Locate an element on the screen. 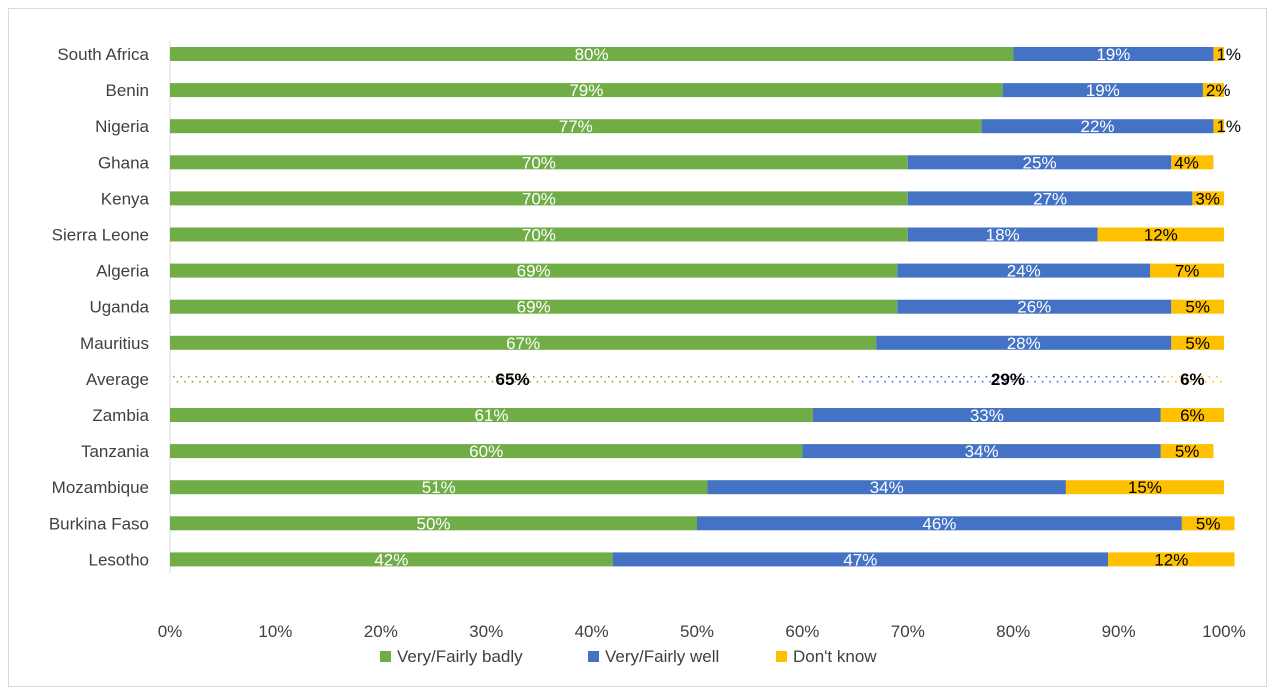 The height and width of the screenshot is (695, 1275). data-label: 24% is located at coordinates (1024, 271).